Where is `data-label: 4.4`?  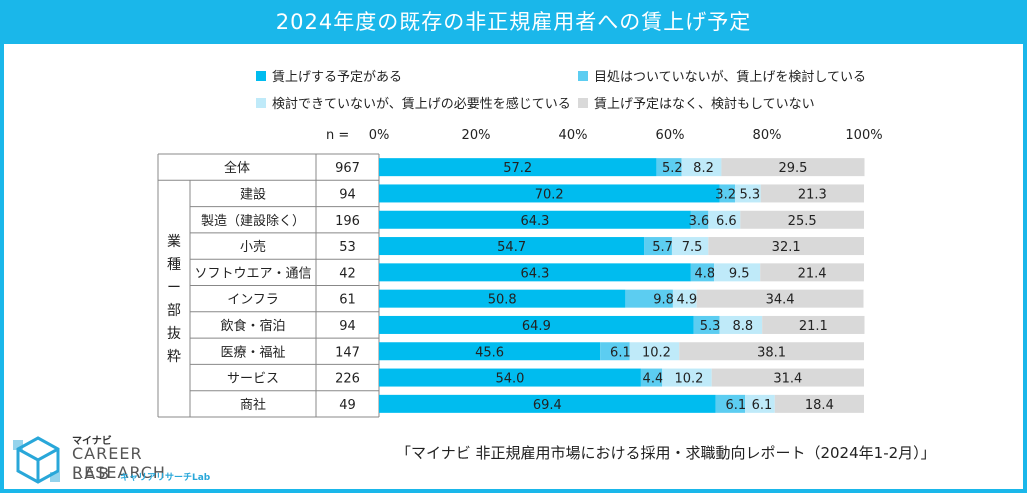 data-label: 4.4 is located at coordinates (653, 379).